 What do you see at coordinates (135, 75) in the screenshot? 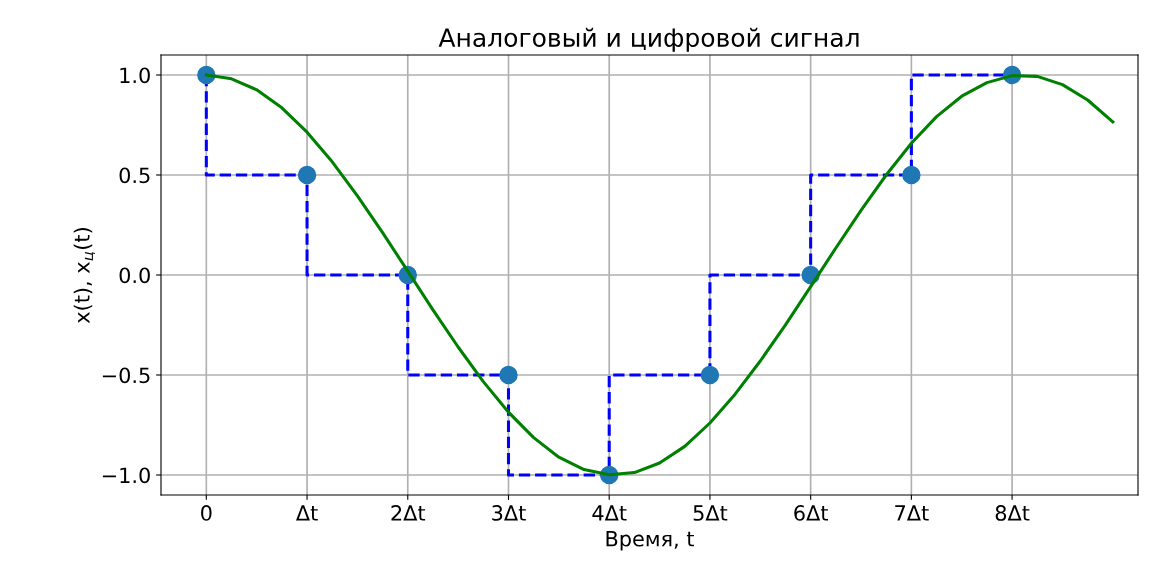
I see `y-tick-label: 1.0` at bounding box center [135, 75].